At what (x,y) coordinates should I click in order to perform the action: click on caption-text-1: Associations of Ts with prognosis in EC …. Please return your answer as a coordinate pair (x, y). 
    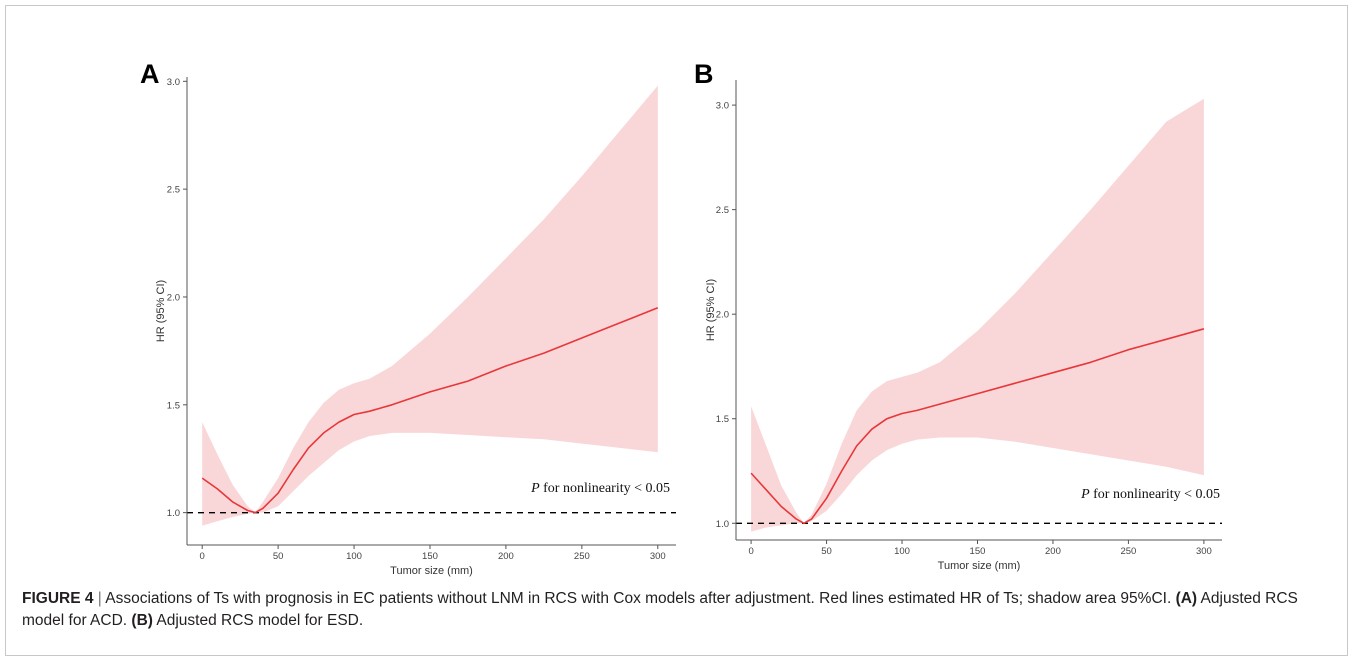
    Looking at the image, I should click on (638, 598).